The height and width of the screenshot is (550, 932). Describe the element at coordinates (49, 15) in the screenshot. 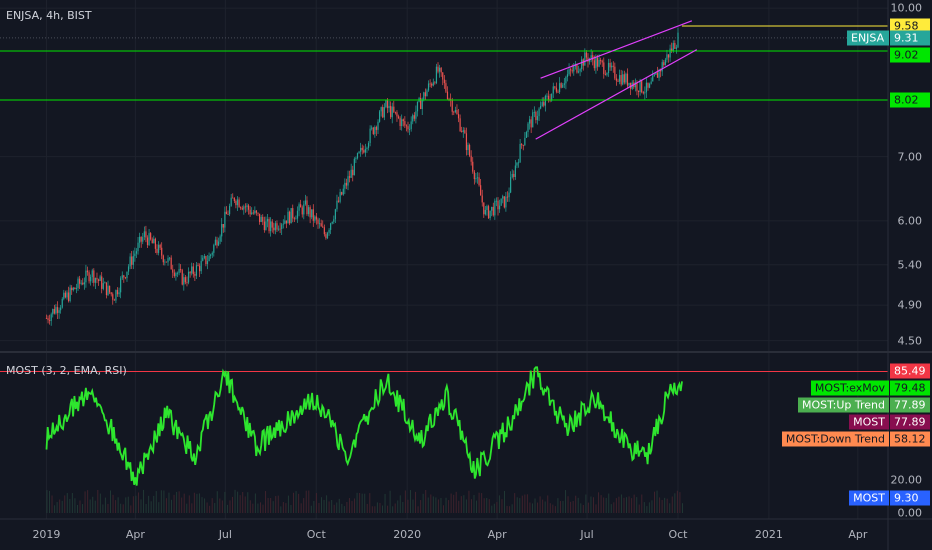

I see `symbol-title: ENJSA, 4h, BIST` at that location.